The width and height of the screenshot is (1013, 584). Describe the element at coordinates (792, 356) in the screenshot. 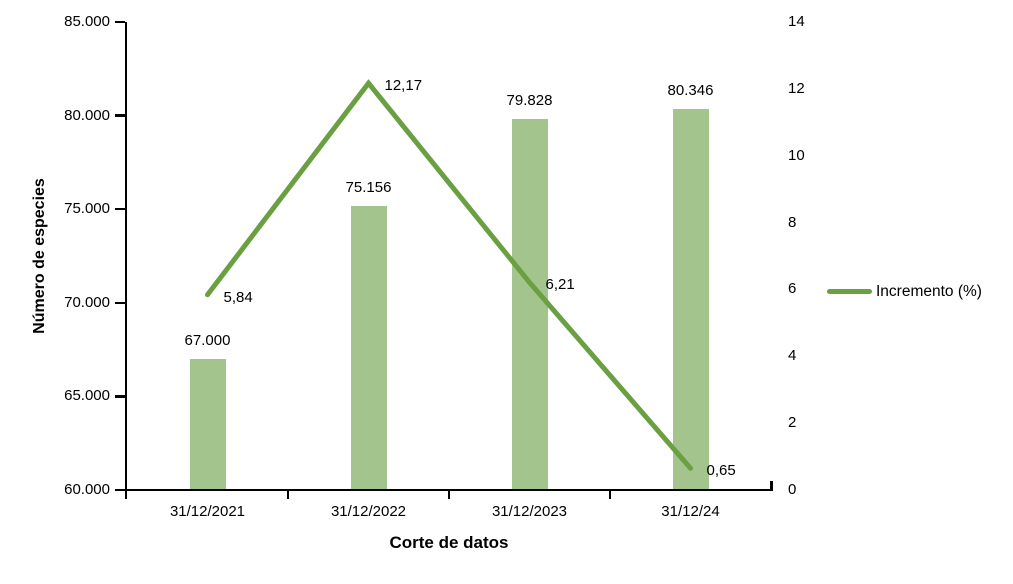

I see `right-y-tick-label: 4` at that location.